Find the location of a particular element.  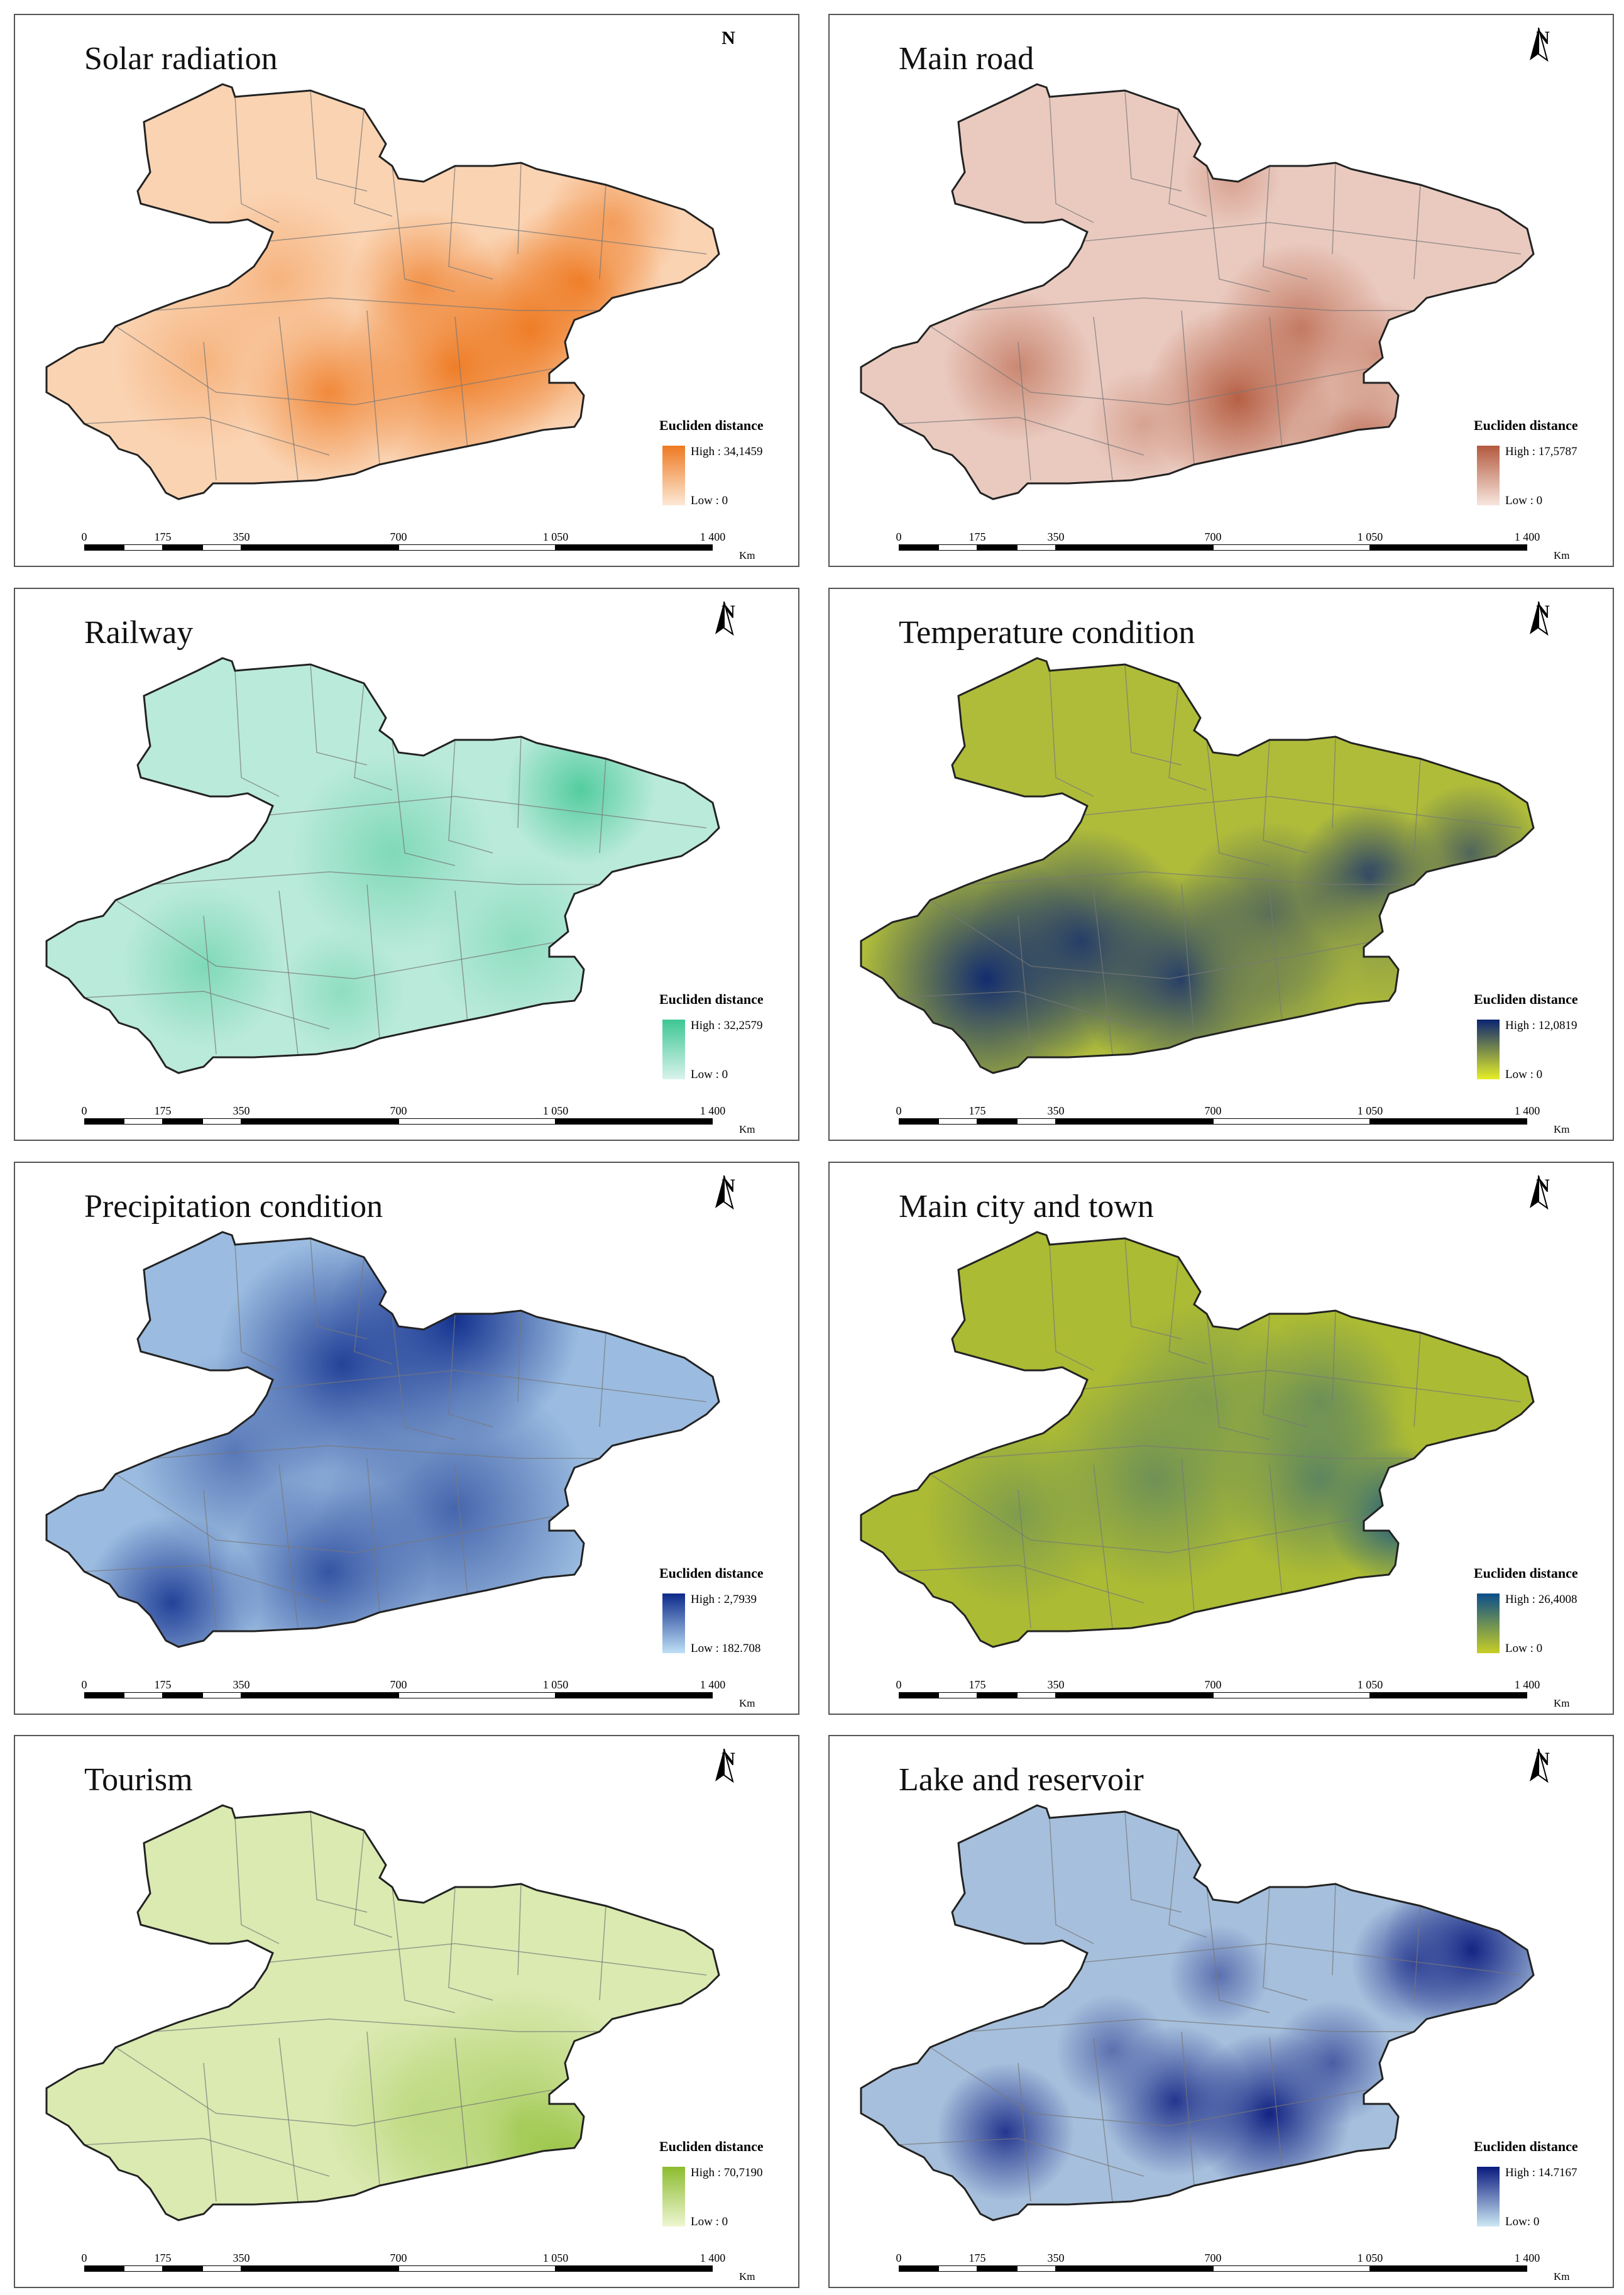

legend: Eucliden distance High : 70,7190 Low : 0 is located at coordinates (728, 2183).